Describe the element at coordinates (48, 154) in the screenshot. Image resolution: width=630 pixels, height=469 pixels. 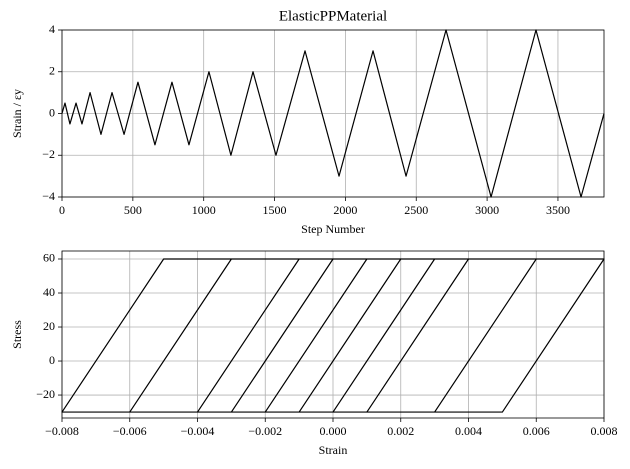
I see `y-tick-label: −2` at that location.